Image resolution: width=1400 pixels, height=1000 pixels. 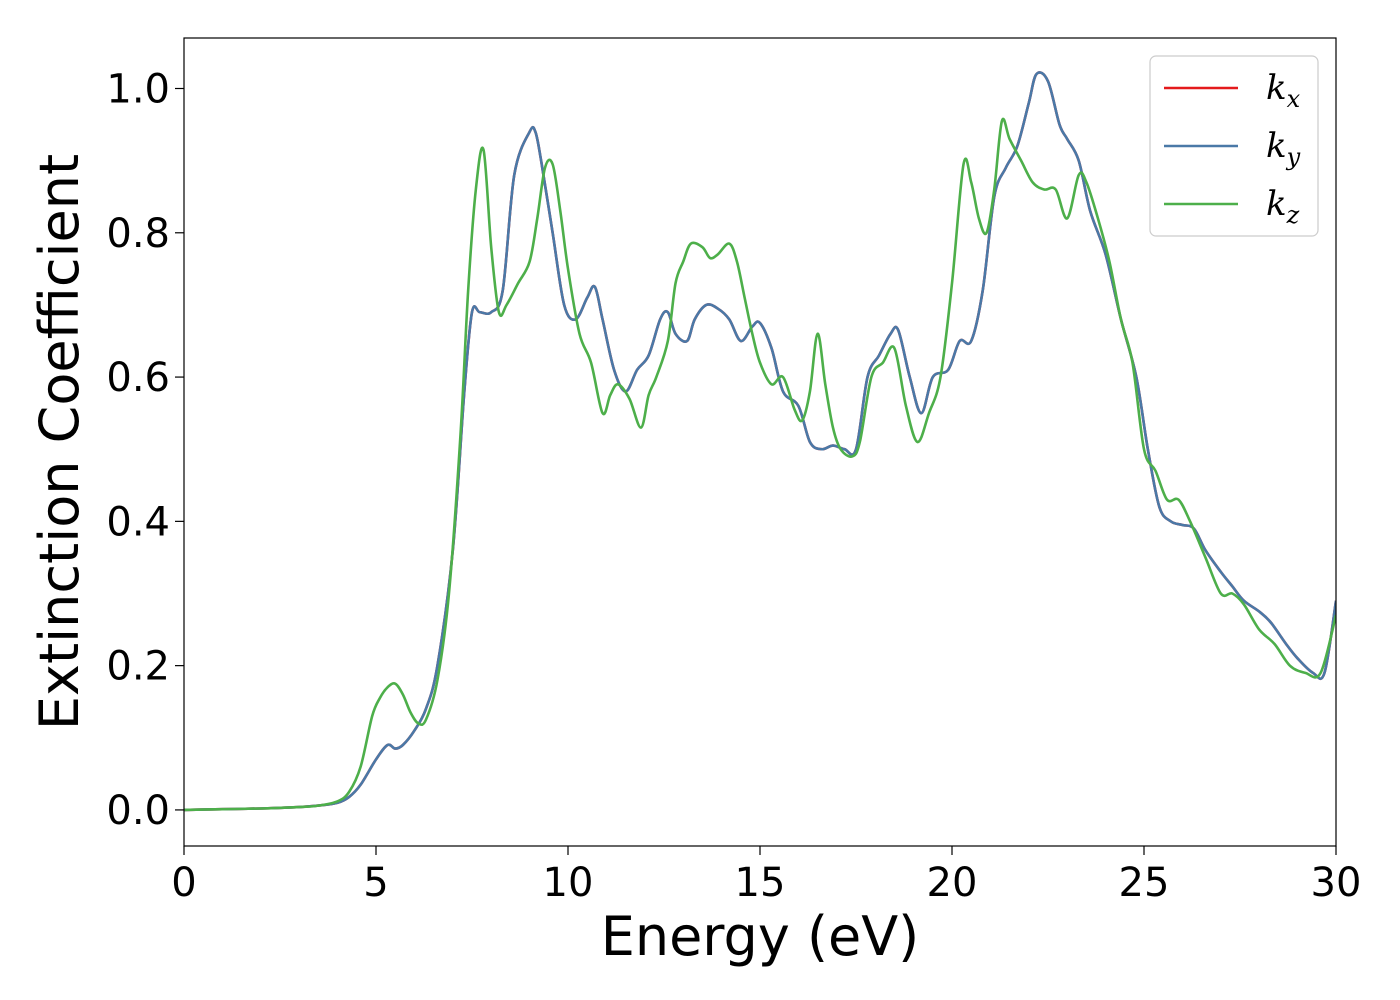 What do you see at coordinates (952, 883) in the screenshot?
I see `x-tick-label: 20` at bounding box center [952, 883].